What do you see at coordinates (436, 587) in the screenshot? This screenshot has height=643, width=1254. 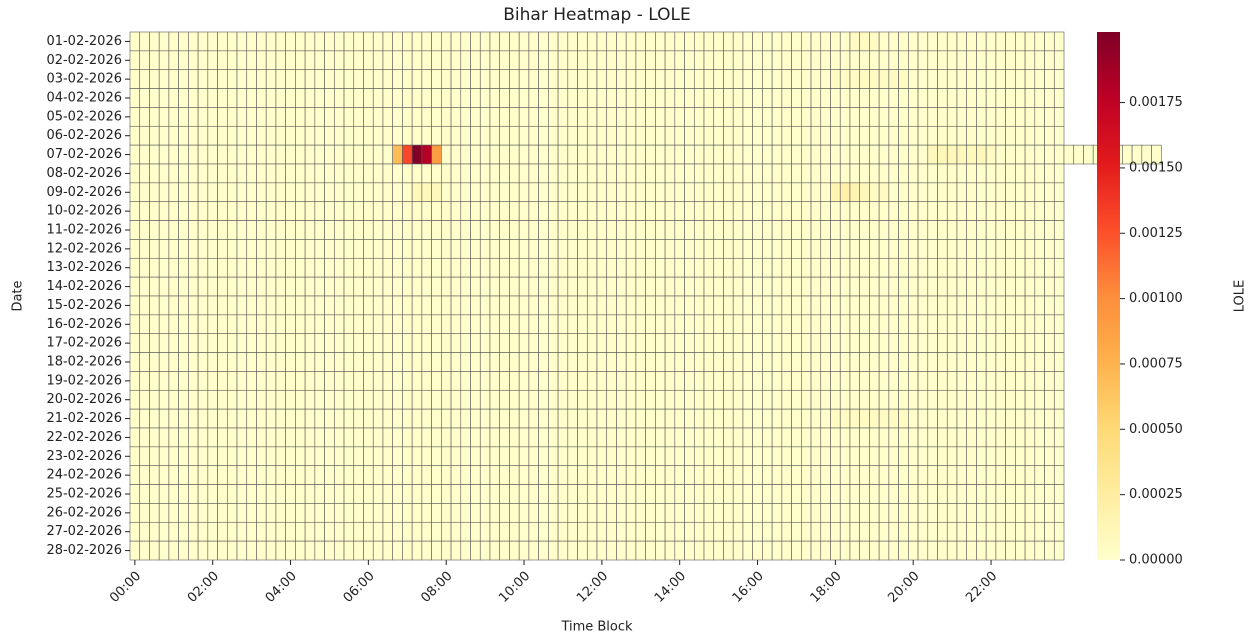 I see `x-tick-label: 08:00` at bounding box center [436, 587].